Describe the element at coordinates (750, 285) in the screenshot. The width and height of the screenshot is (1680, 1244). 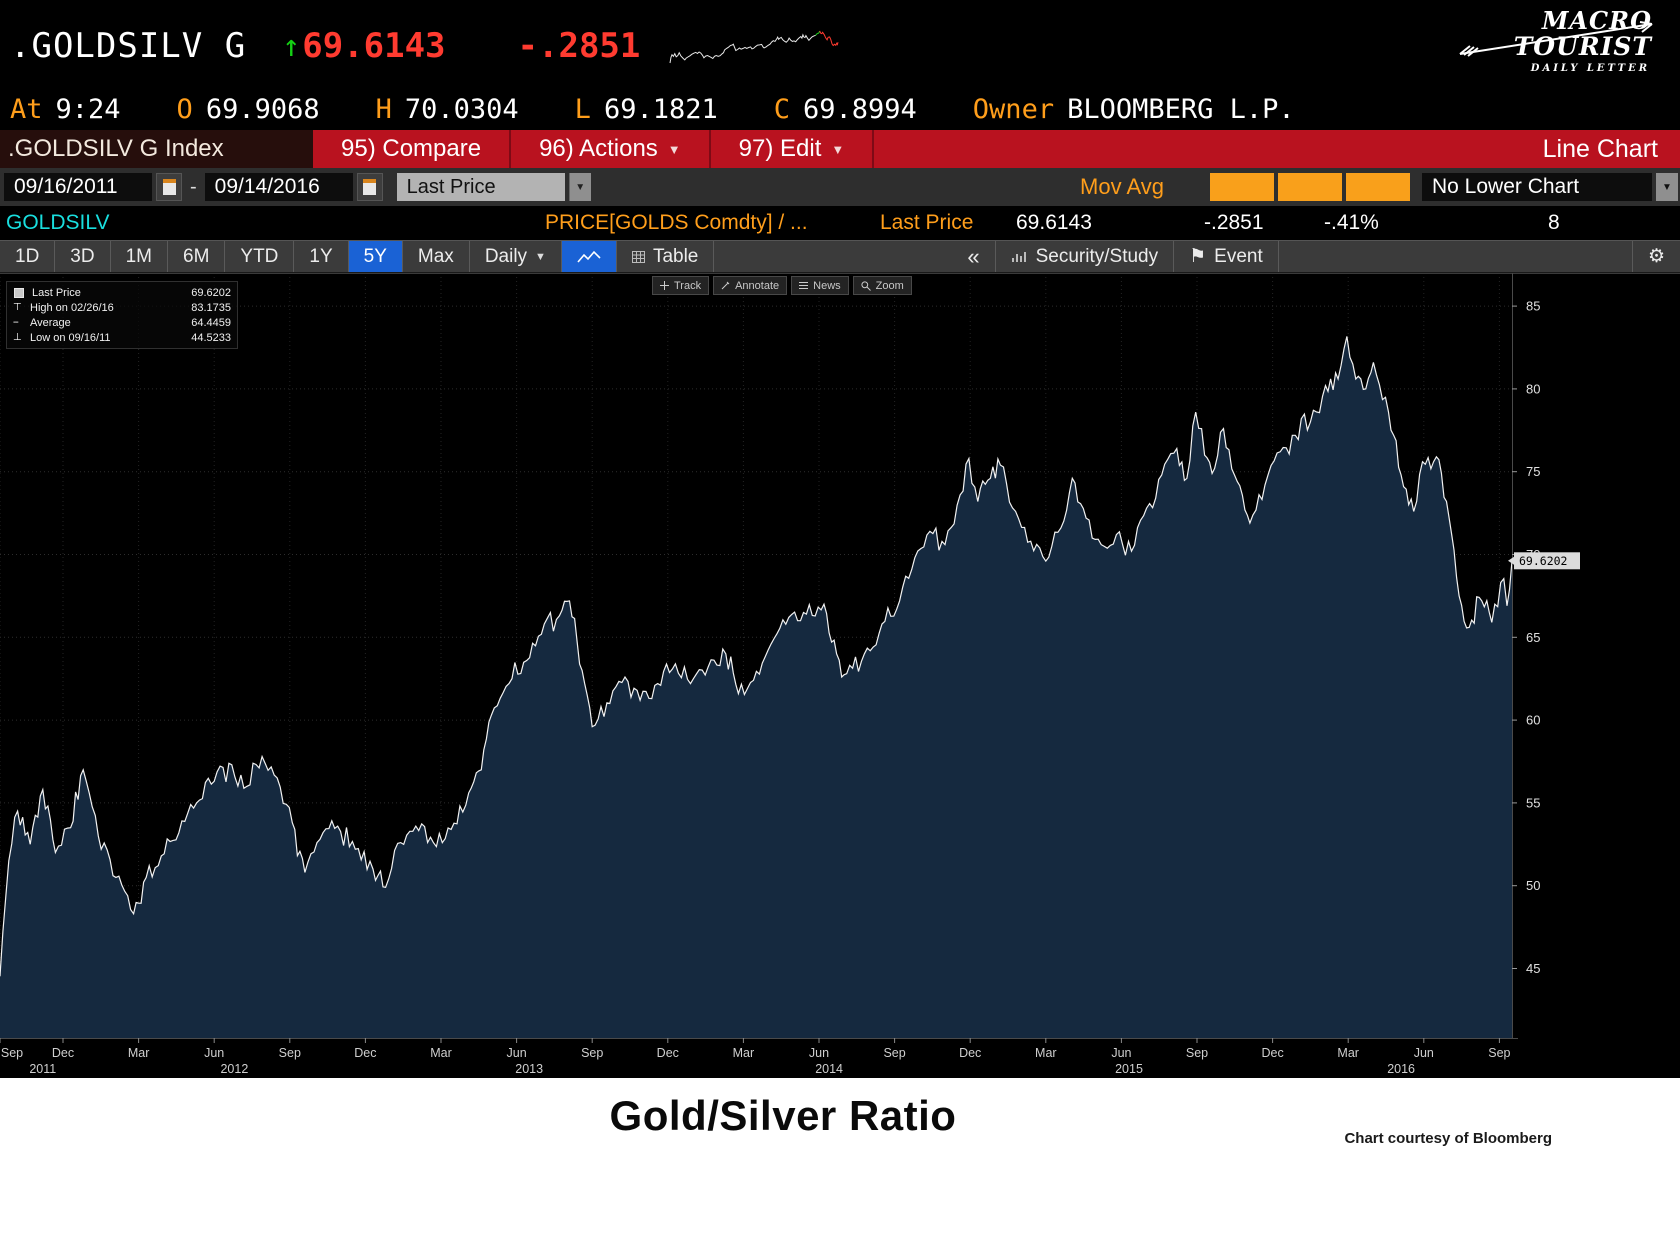
I see `chart-tool-annotate: Annotate` at that location.